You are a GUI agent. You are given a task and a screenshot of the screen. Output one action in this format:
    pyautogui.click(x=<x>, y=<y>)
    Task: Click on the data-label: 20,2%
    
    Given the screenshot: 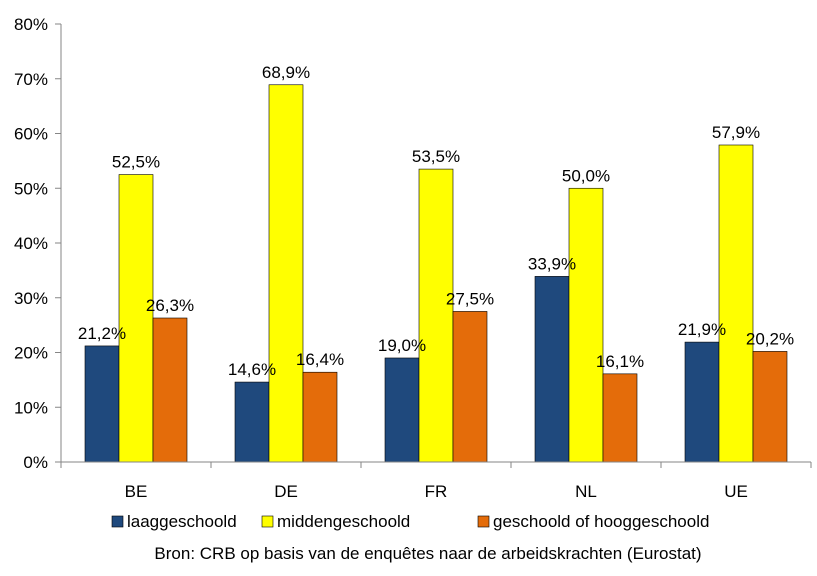 What is the action you would take?
    pyautogui.click(x=770, y=338)
    